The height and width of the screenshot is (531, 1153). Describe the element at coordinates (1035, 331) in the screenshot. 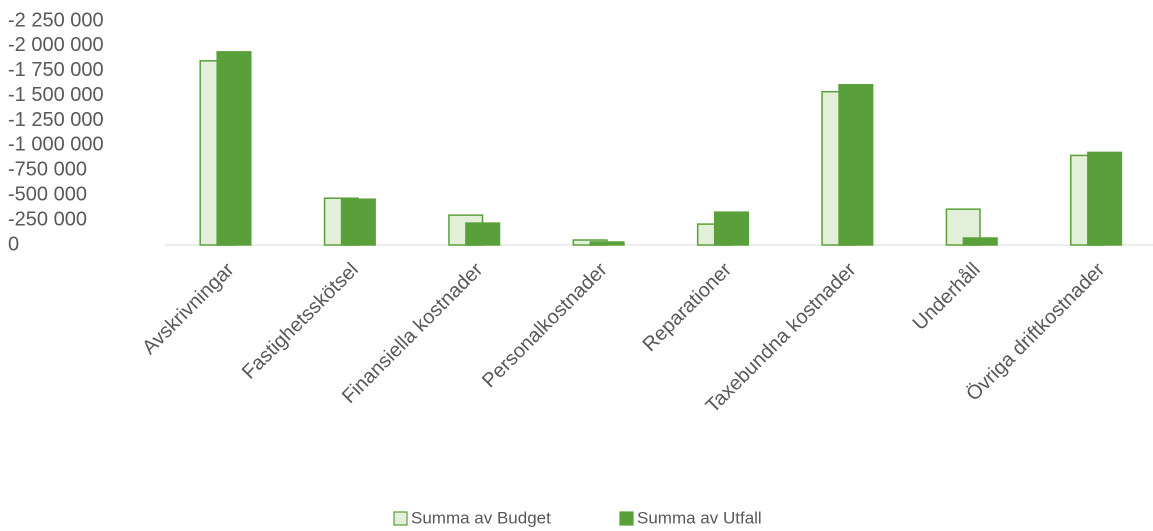

I see `x-tick-label: Övriga driftkostnader` at that location.